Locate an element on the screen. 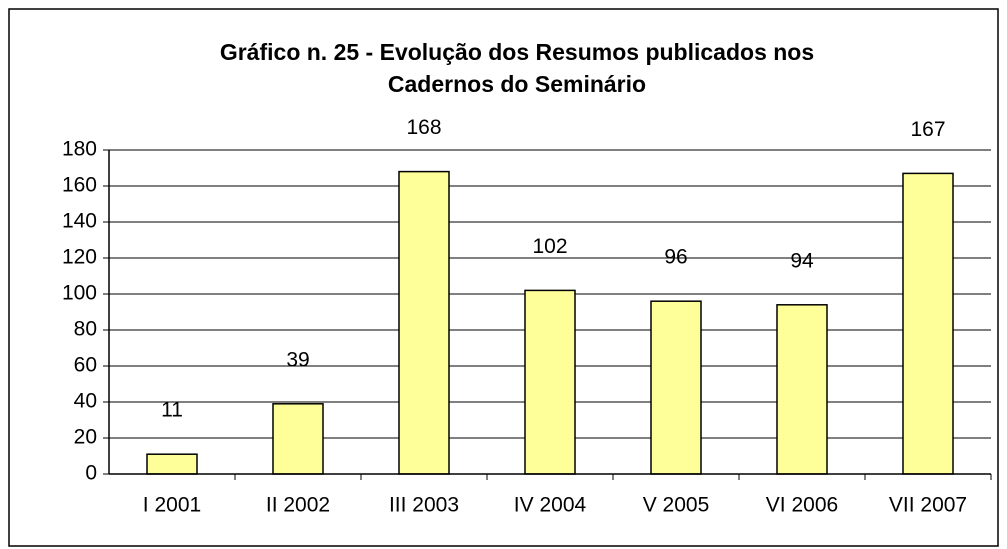 Image resolution: width=1007 pixels, height=549 pixels. x-tick-label: VI 2006 is located at coordinates (802, 505).